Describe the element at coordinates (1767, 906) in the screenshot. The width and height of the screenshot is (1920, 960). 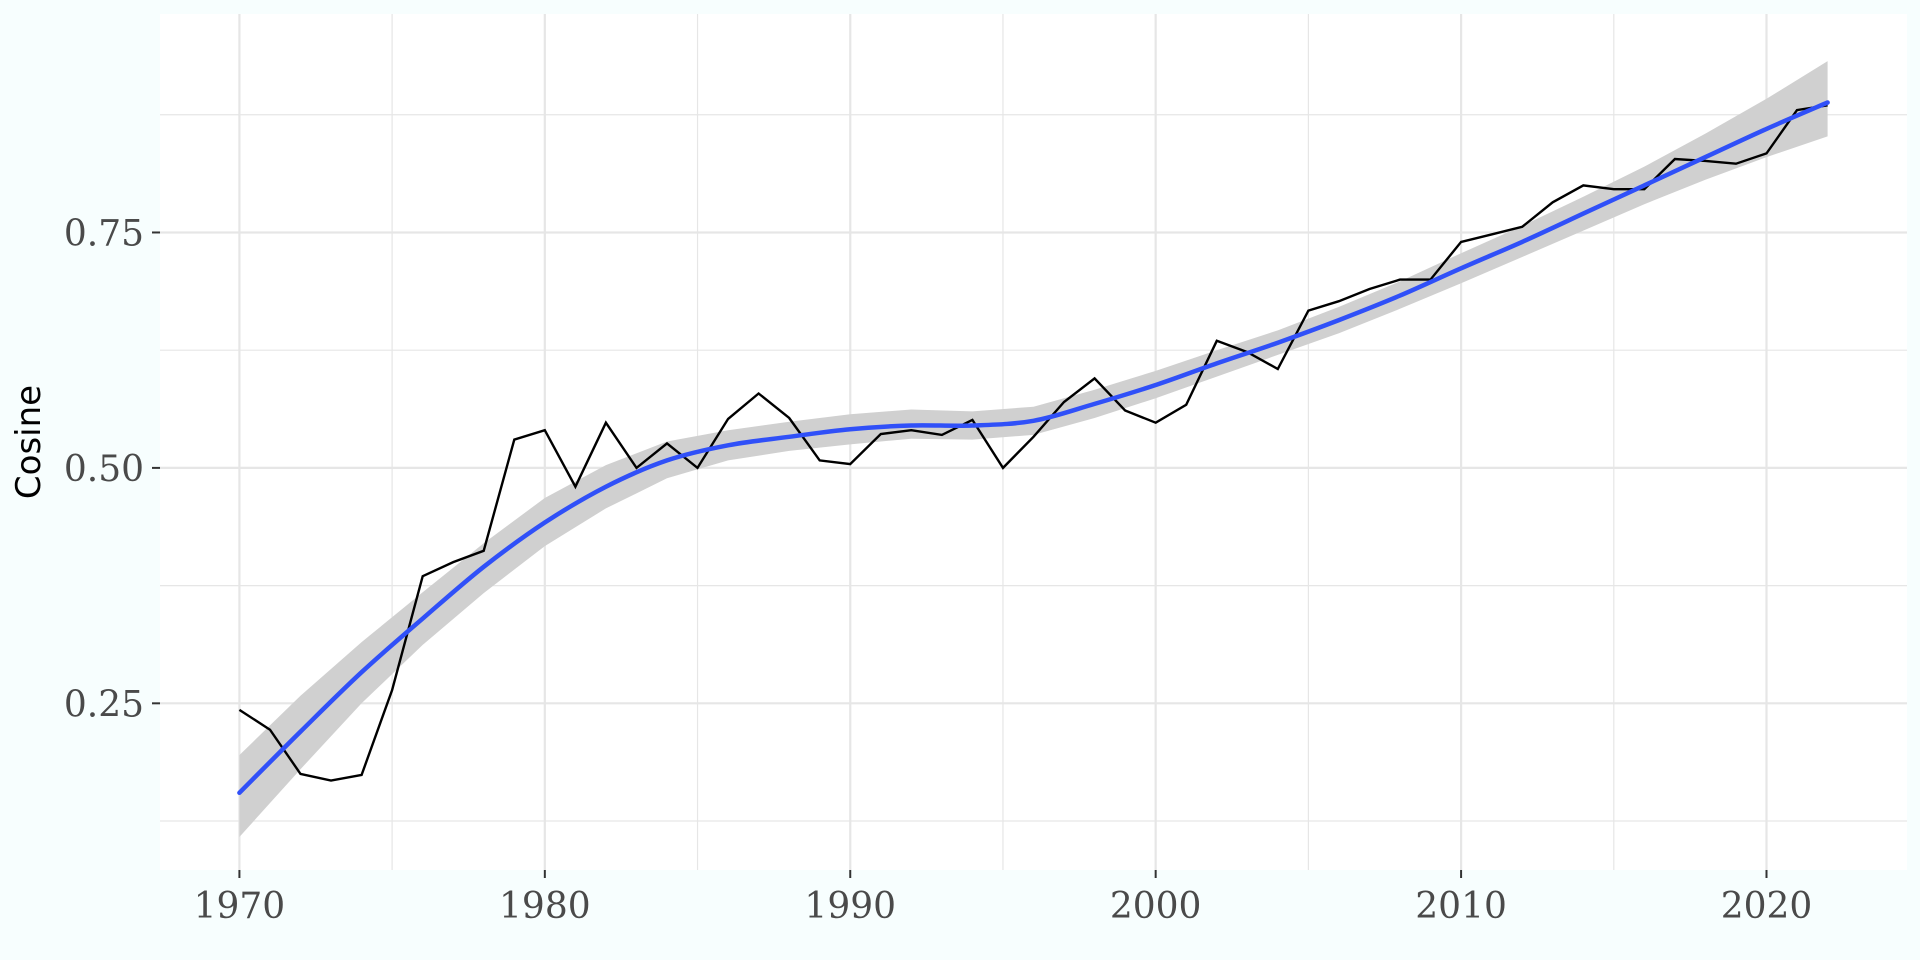
I see `x-tick-label: 2020` at that location.